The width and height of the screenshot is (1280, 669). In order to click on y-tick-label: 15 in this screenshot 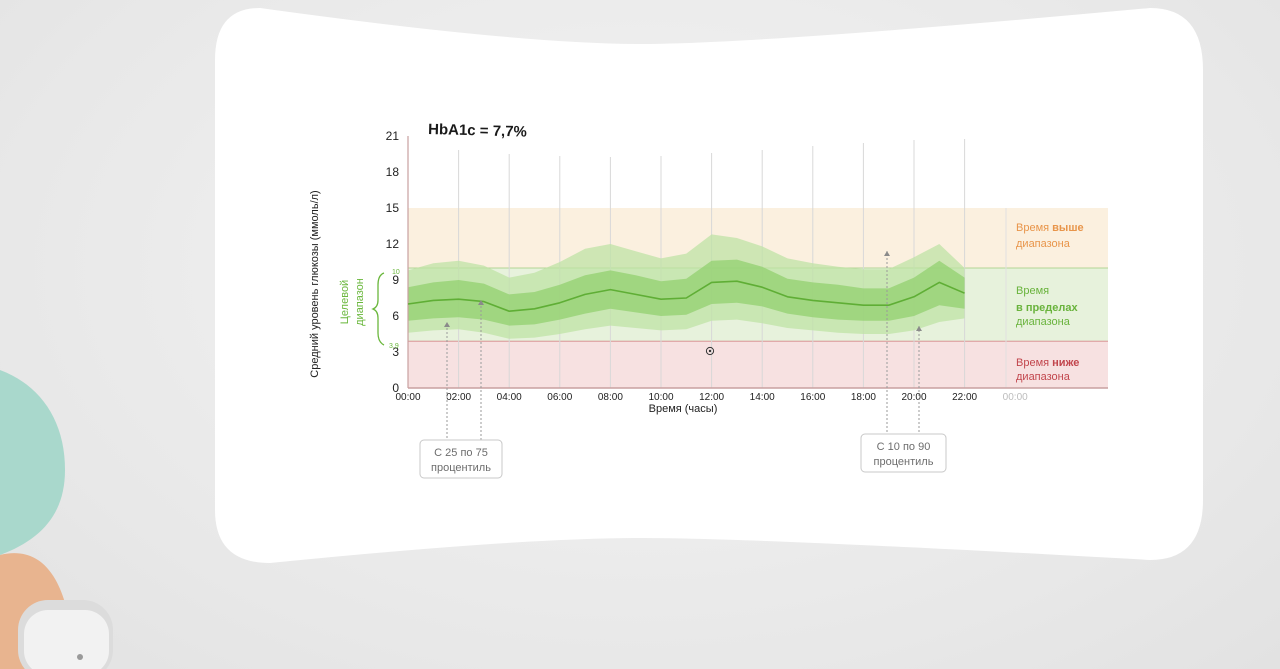, I will do `click(393, 208)`.